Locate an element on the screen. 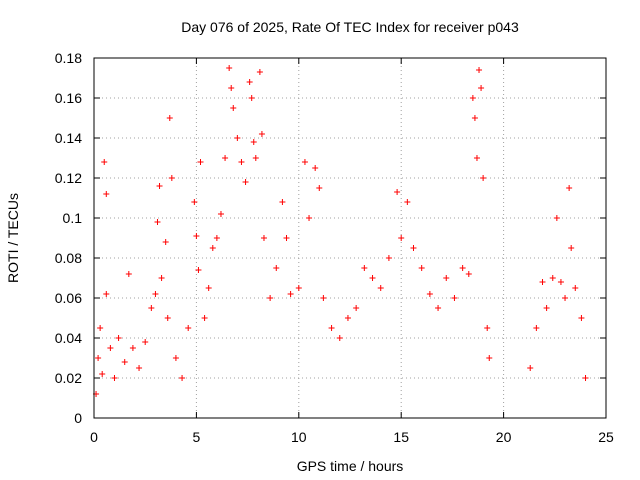 This screenshot has height=480, width=640. x-tick-label: 0 is located at coordinates (94, 437).